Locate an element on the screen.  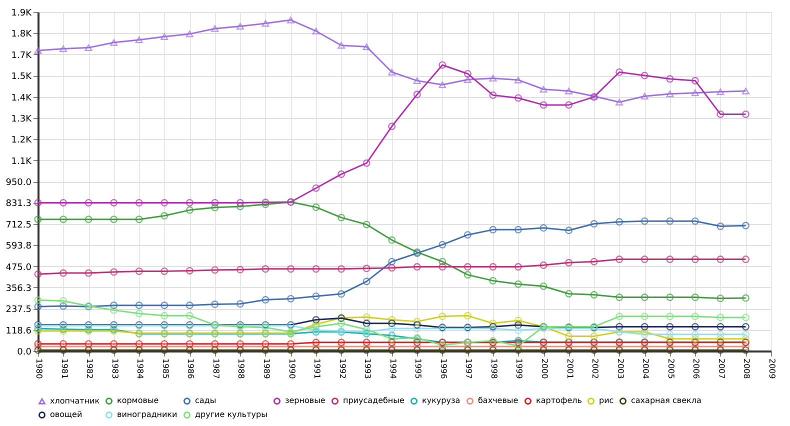
x-tick-label: 1982 is located at coordinates (89, 368).